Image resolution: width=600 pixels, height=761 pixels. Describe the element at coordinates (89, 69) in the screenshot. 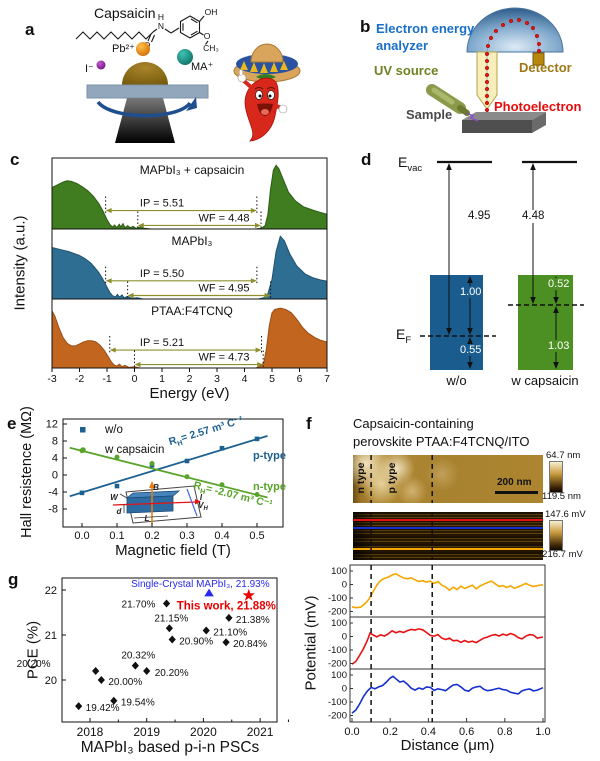

I see `iodide-ion-label: I⁻` at that location.